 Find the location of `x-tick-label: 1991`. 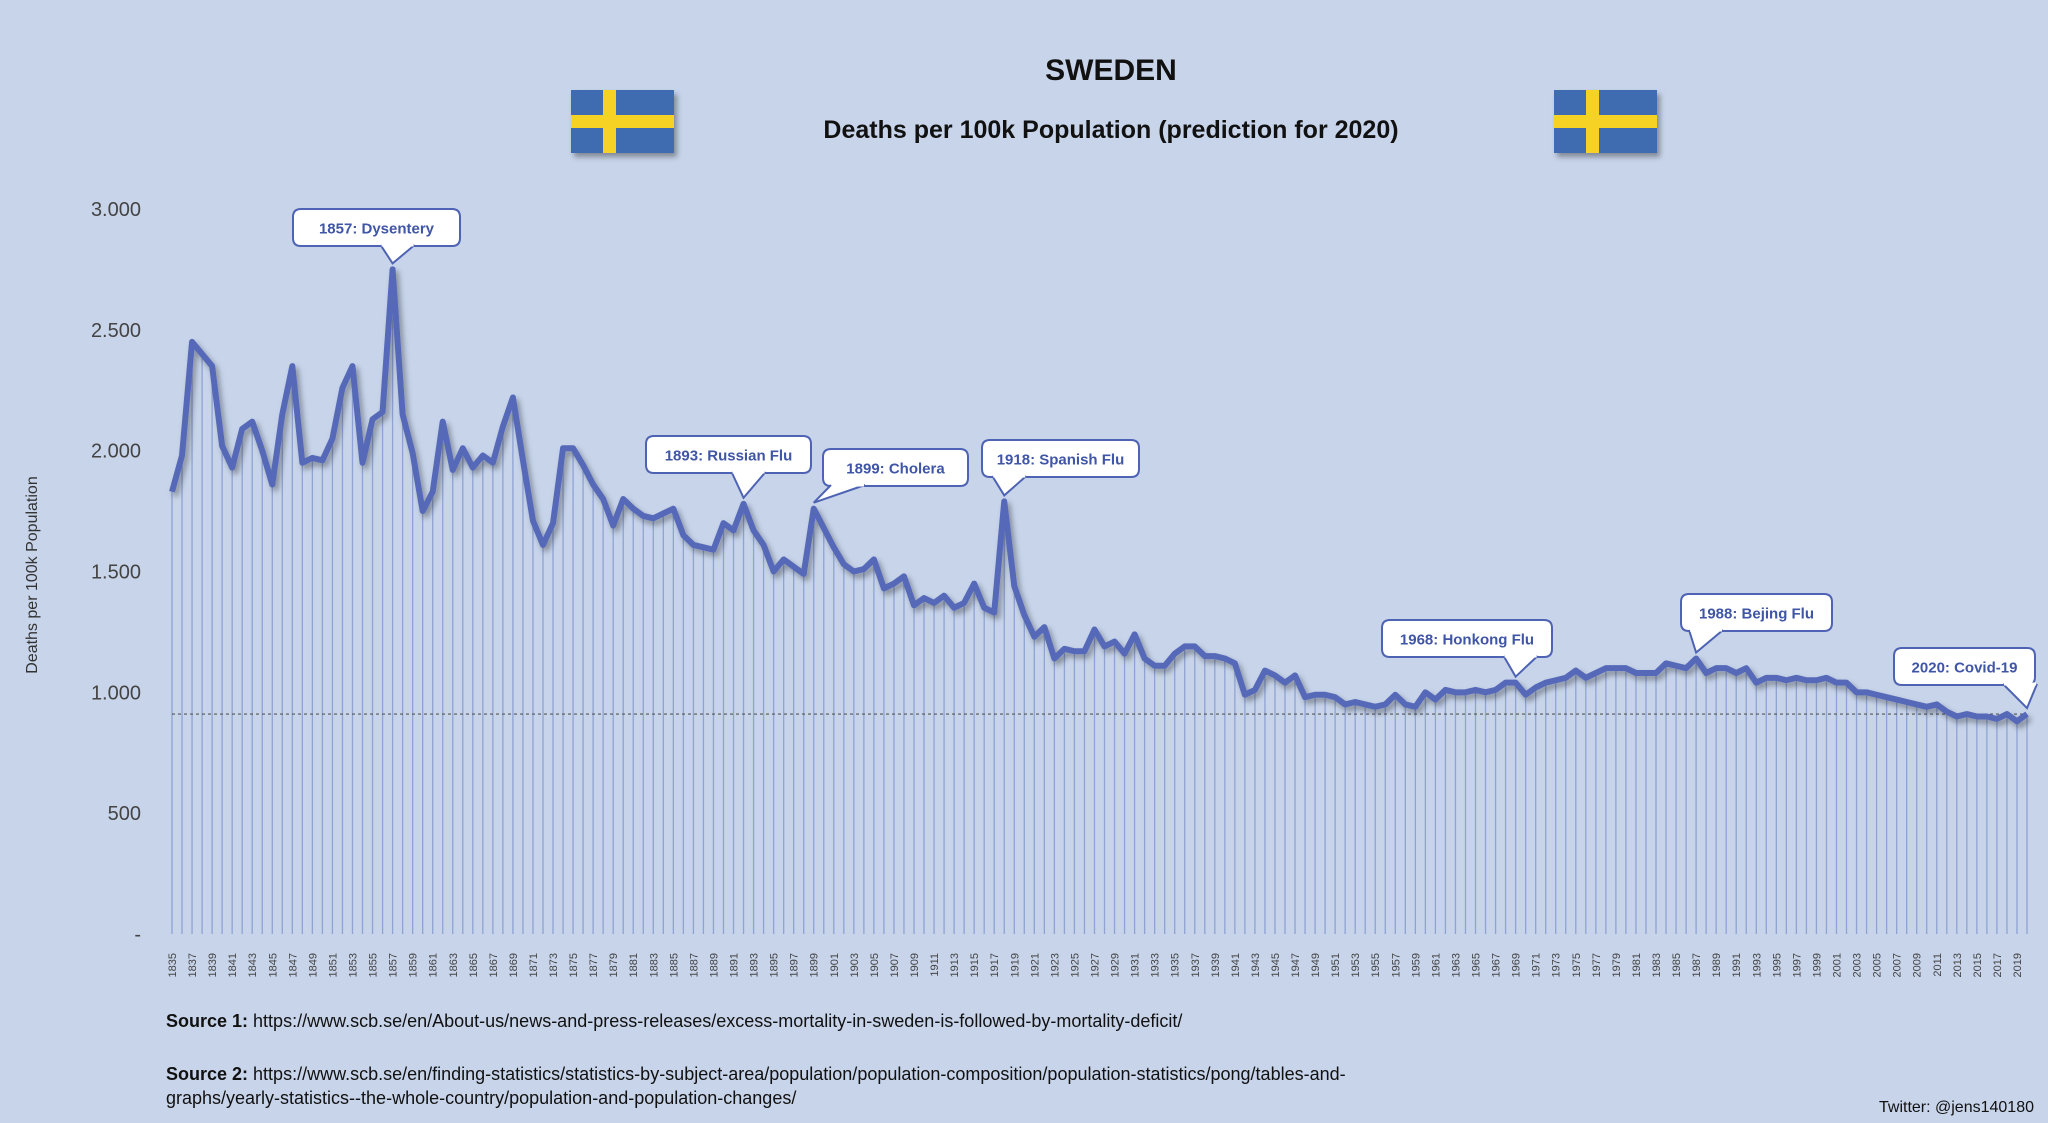

x-tick-label: 1991 is located at coordinates (1737, 965).